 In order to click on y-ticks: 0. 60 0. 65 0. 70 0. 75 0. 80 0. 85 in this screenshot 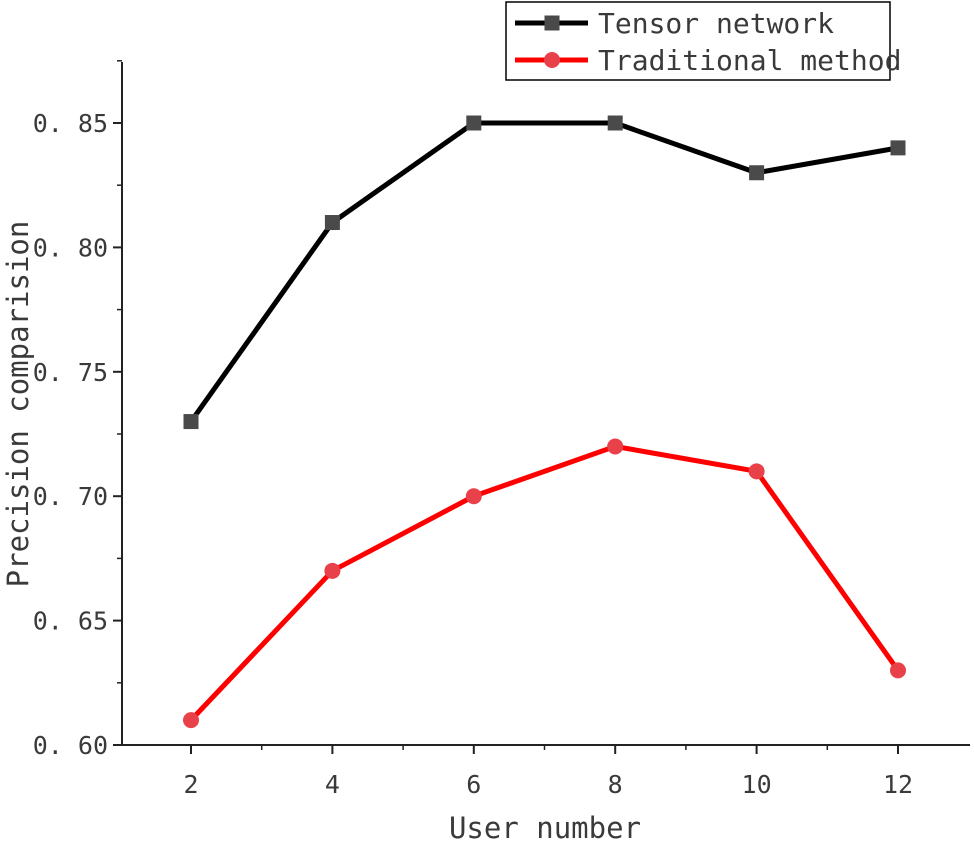, I will do `click(77, 410)`.